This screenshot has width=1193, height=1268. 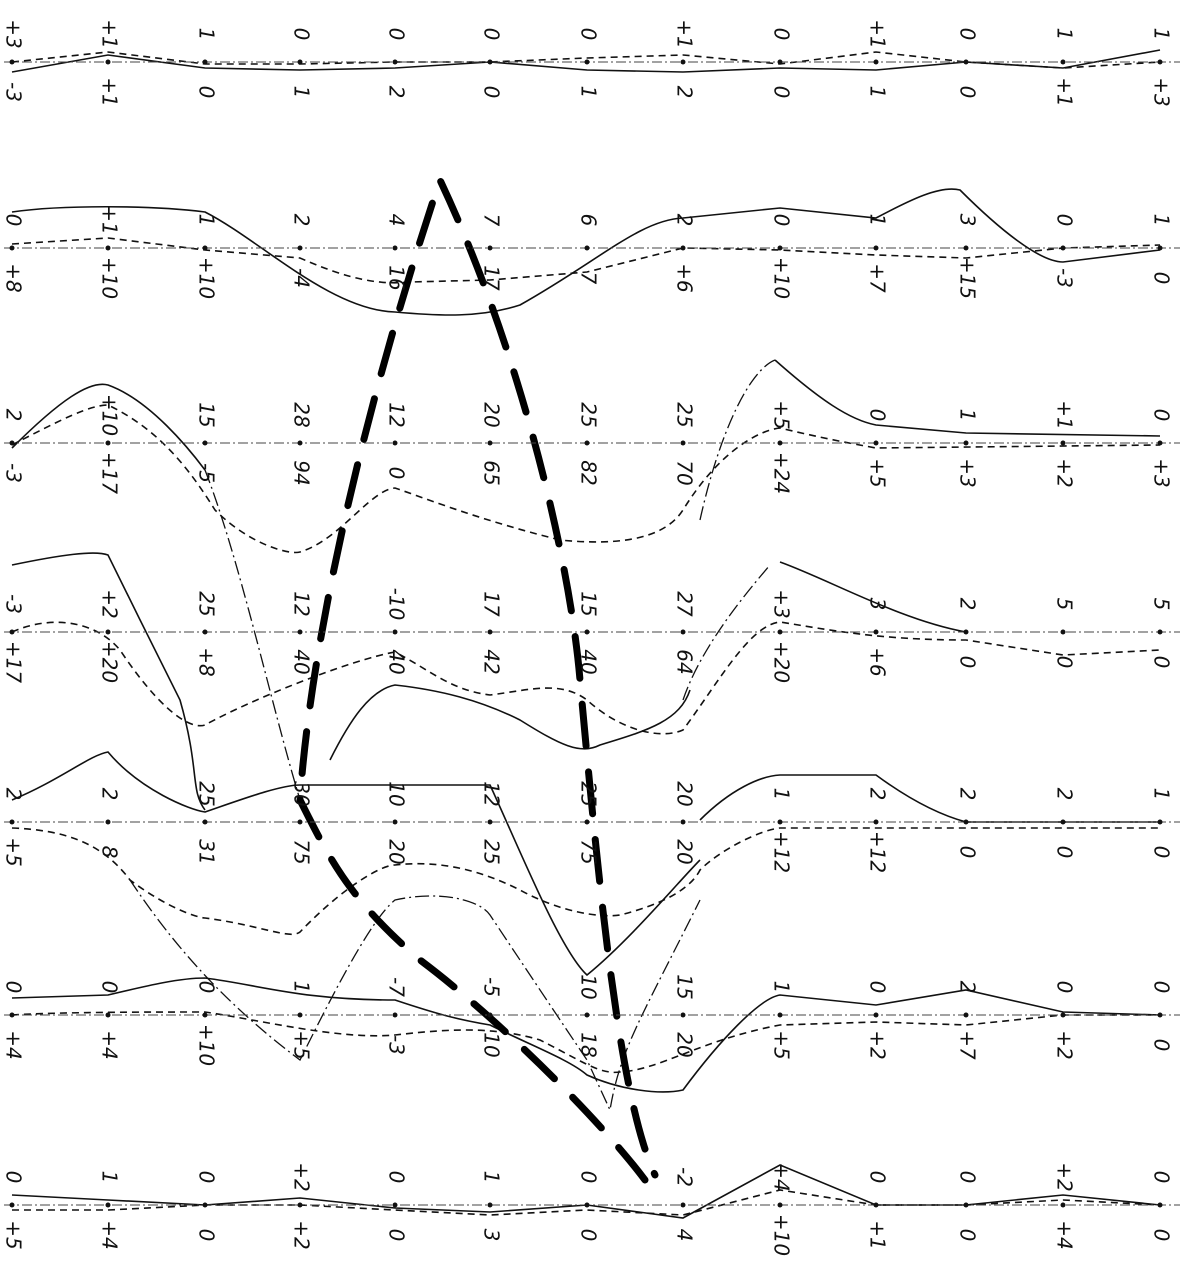 I want to click on top-label: 10, so click(x=589, y=986).